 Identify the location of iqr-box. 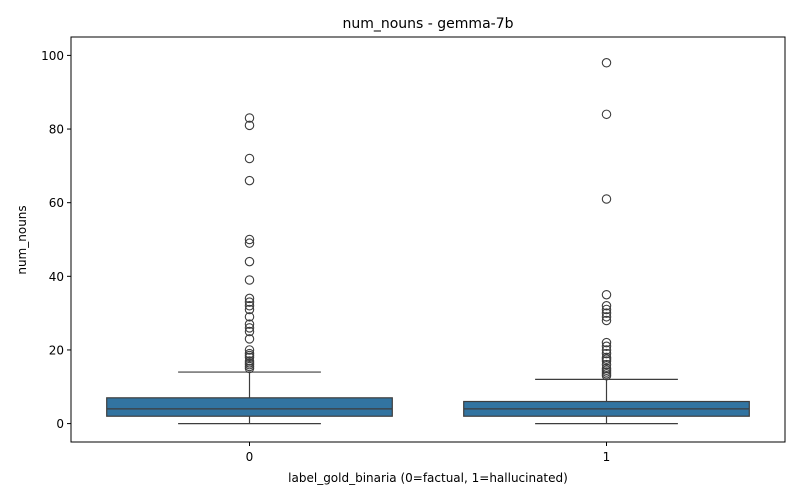
(249, 407).